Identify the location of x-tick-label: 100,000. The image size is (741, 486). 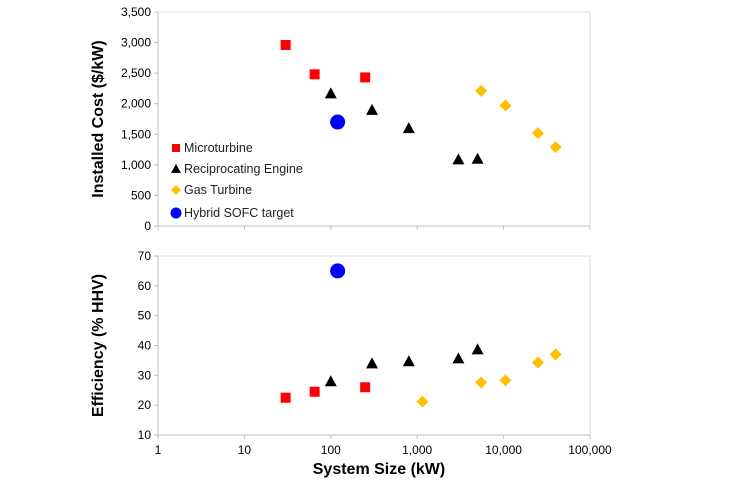
(590, 450).